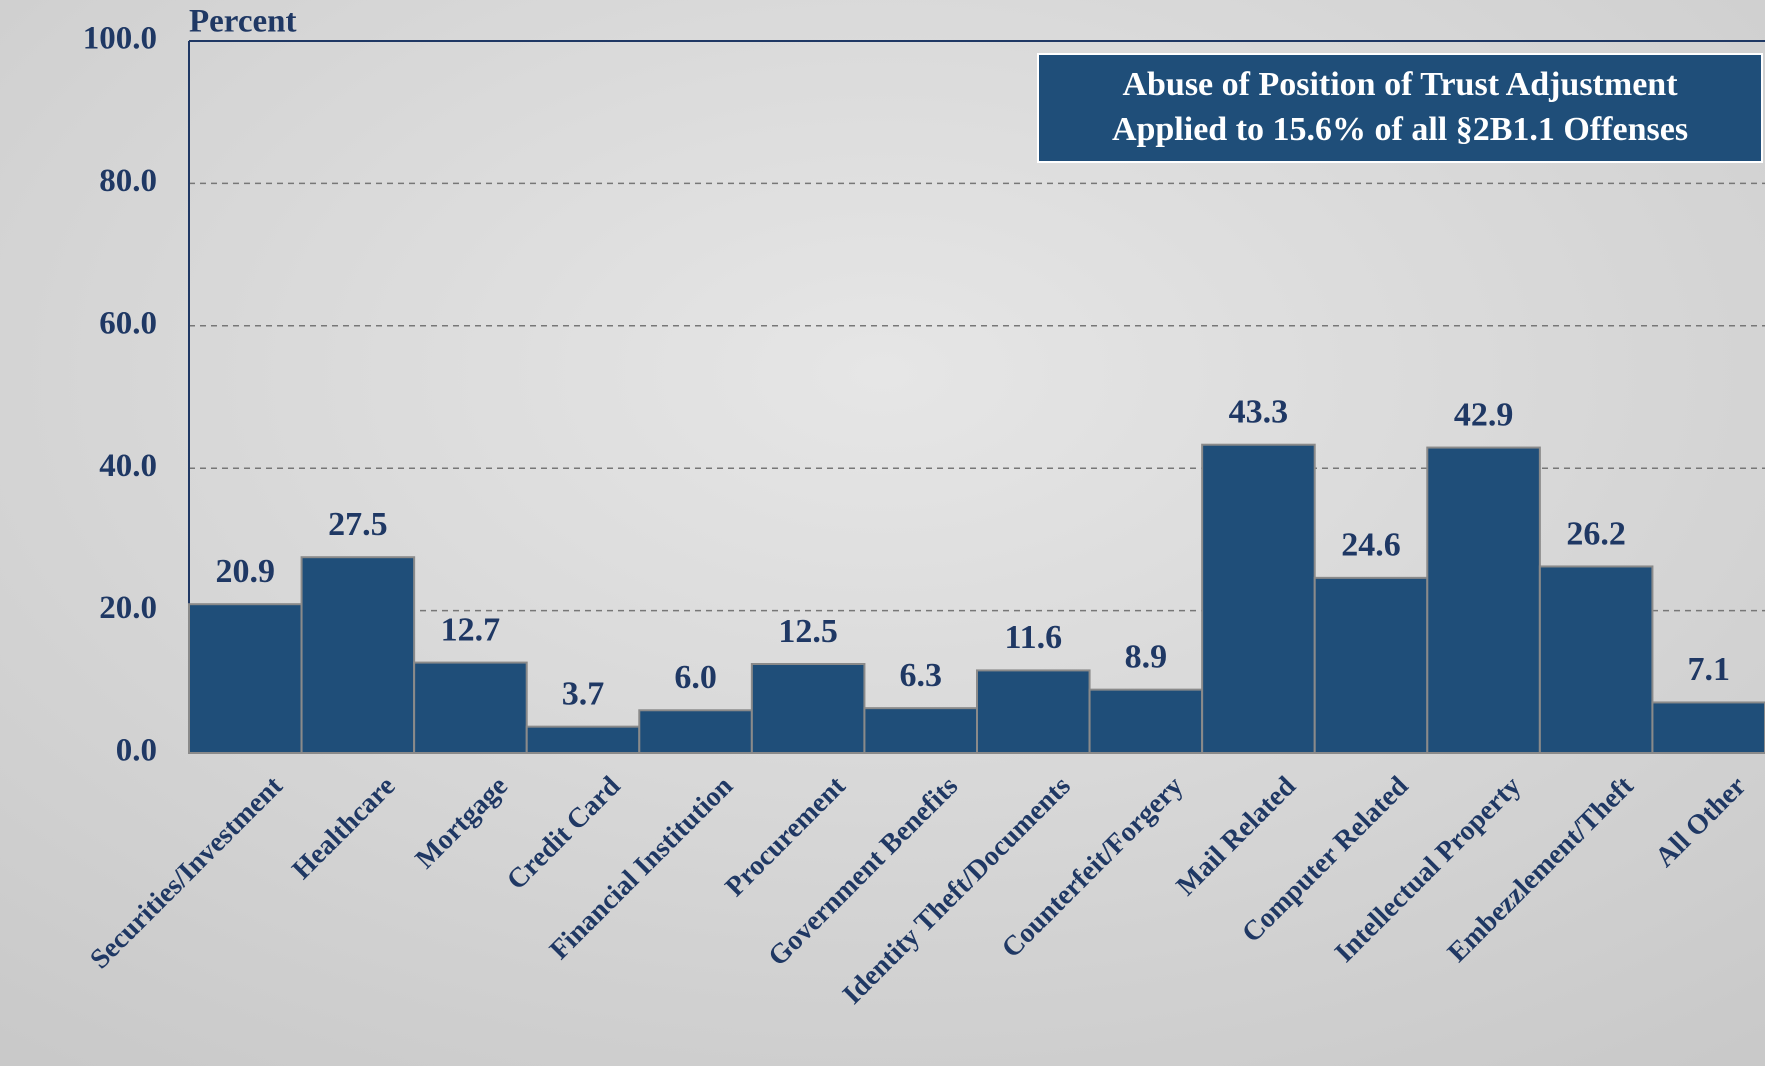  Describe the element at coordinates (1146, 656) in the screenshot. I see `data-label: 8.9` at that location.